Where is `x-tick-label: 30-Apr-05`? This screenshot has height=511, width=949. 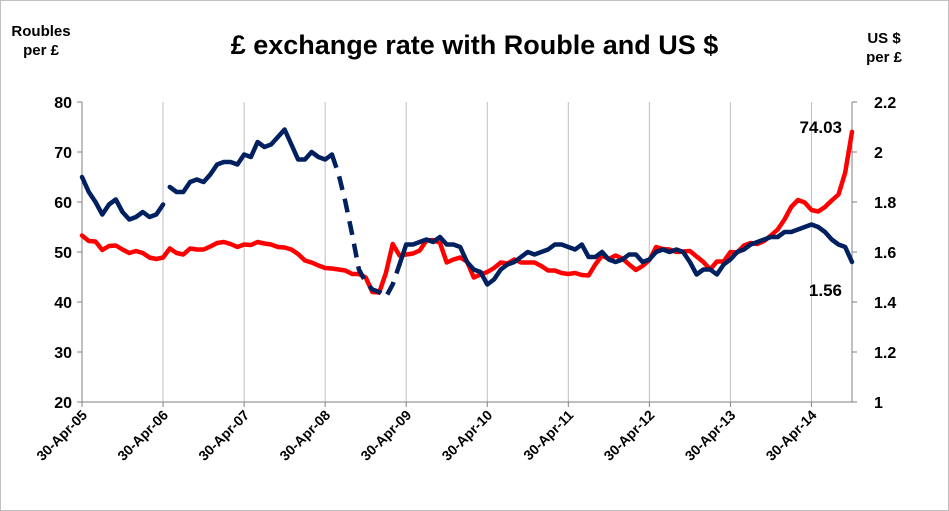
x-tick-label: 30-Apr-05 is located at coordinates (61, 435).